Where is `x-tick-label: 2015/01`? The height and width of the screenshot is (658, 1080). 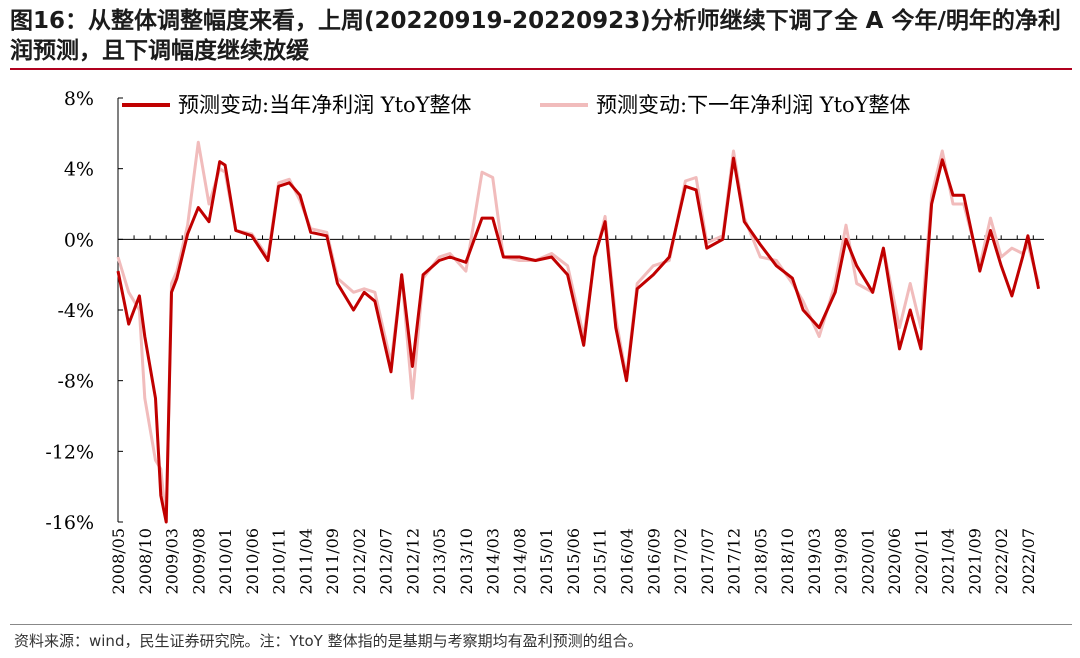
x-tick-label: 2015/01 is located at coordinates (546, 561).